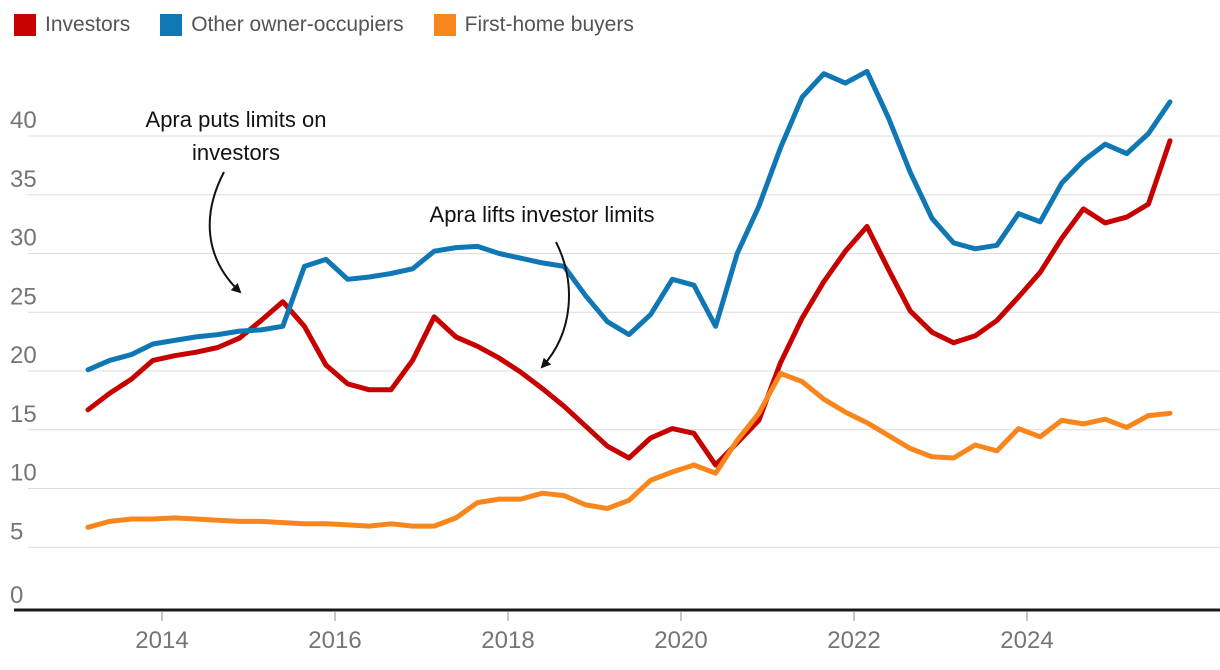 This screenshot has height=670, width=1220. I want to click on legend-label-other-owner-occupiers: Other owner-occupiers, so click(297, 24).